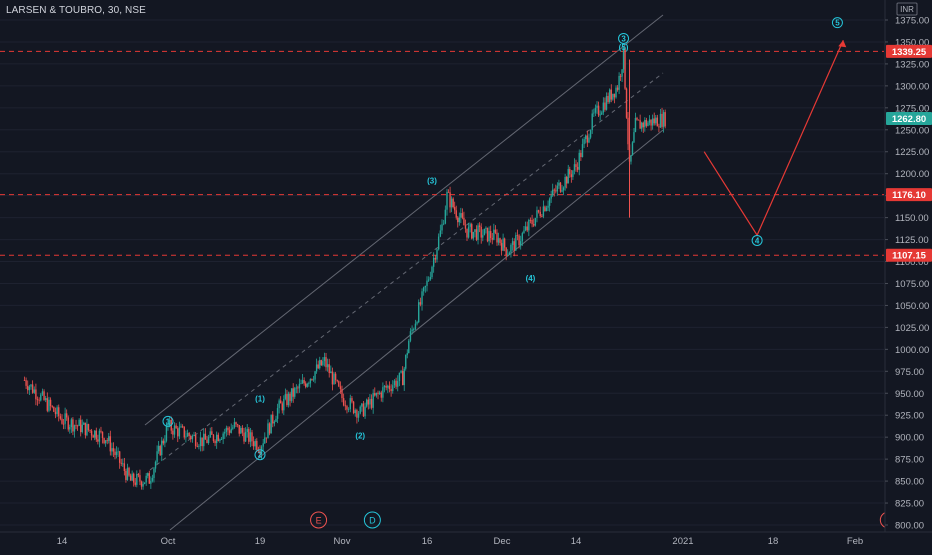 This screenshot has width=932, height=555. What do you see at coordinates (909, 195) in the screenshot?
I see `level-price-tag` at bounding box center [909, 195].